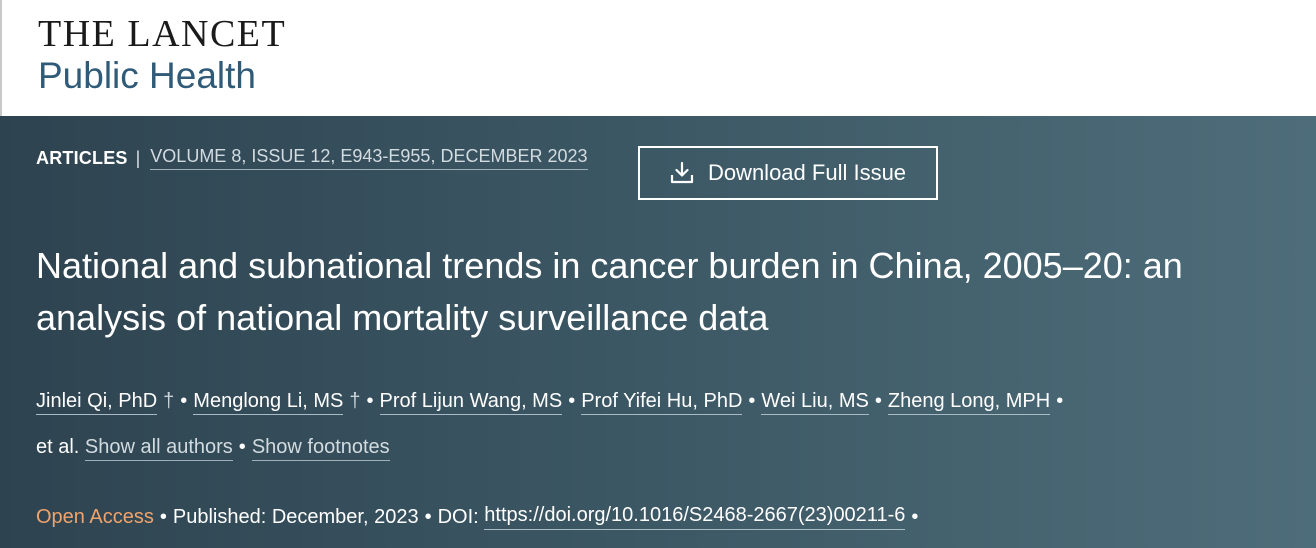  I want to click on download-label: Download Full Issue, so click(807, 172).